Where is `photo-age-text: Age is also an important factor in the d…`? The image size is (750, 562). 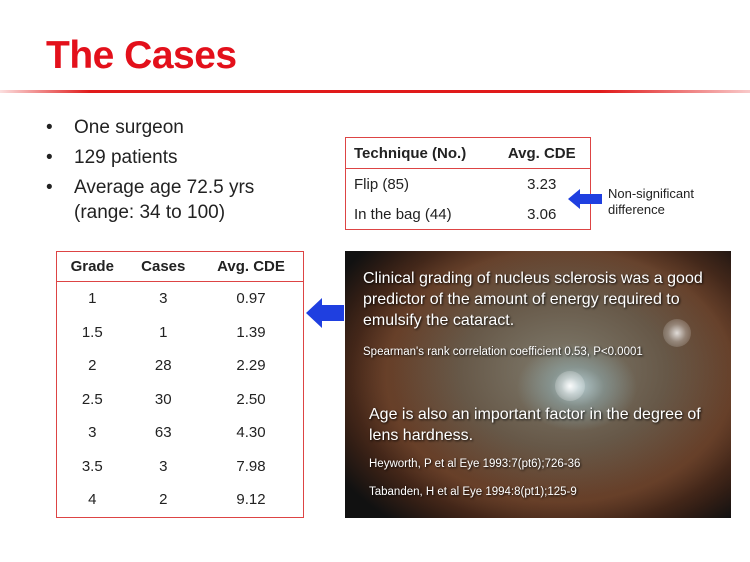
photo-age-text: Age is also an important factor in the d… is located at coordinates (535, 425).